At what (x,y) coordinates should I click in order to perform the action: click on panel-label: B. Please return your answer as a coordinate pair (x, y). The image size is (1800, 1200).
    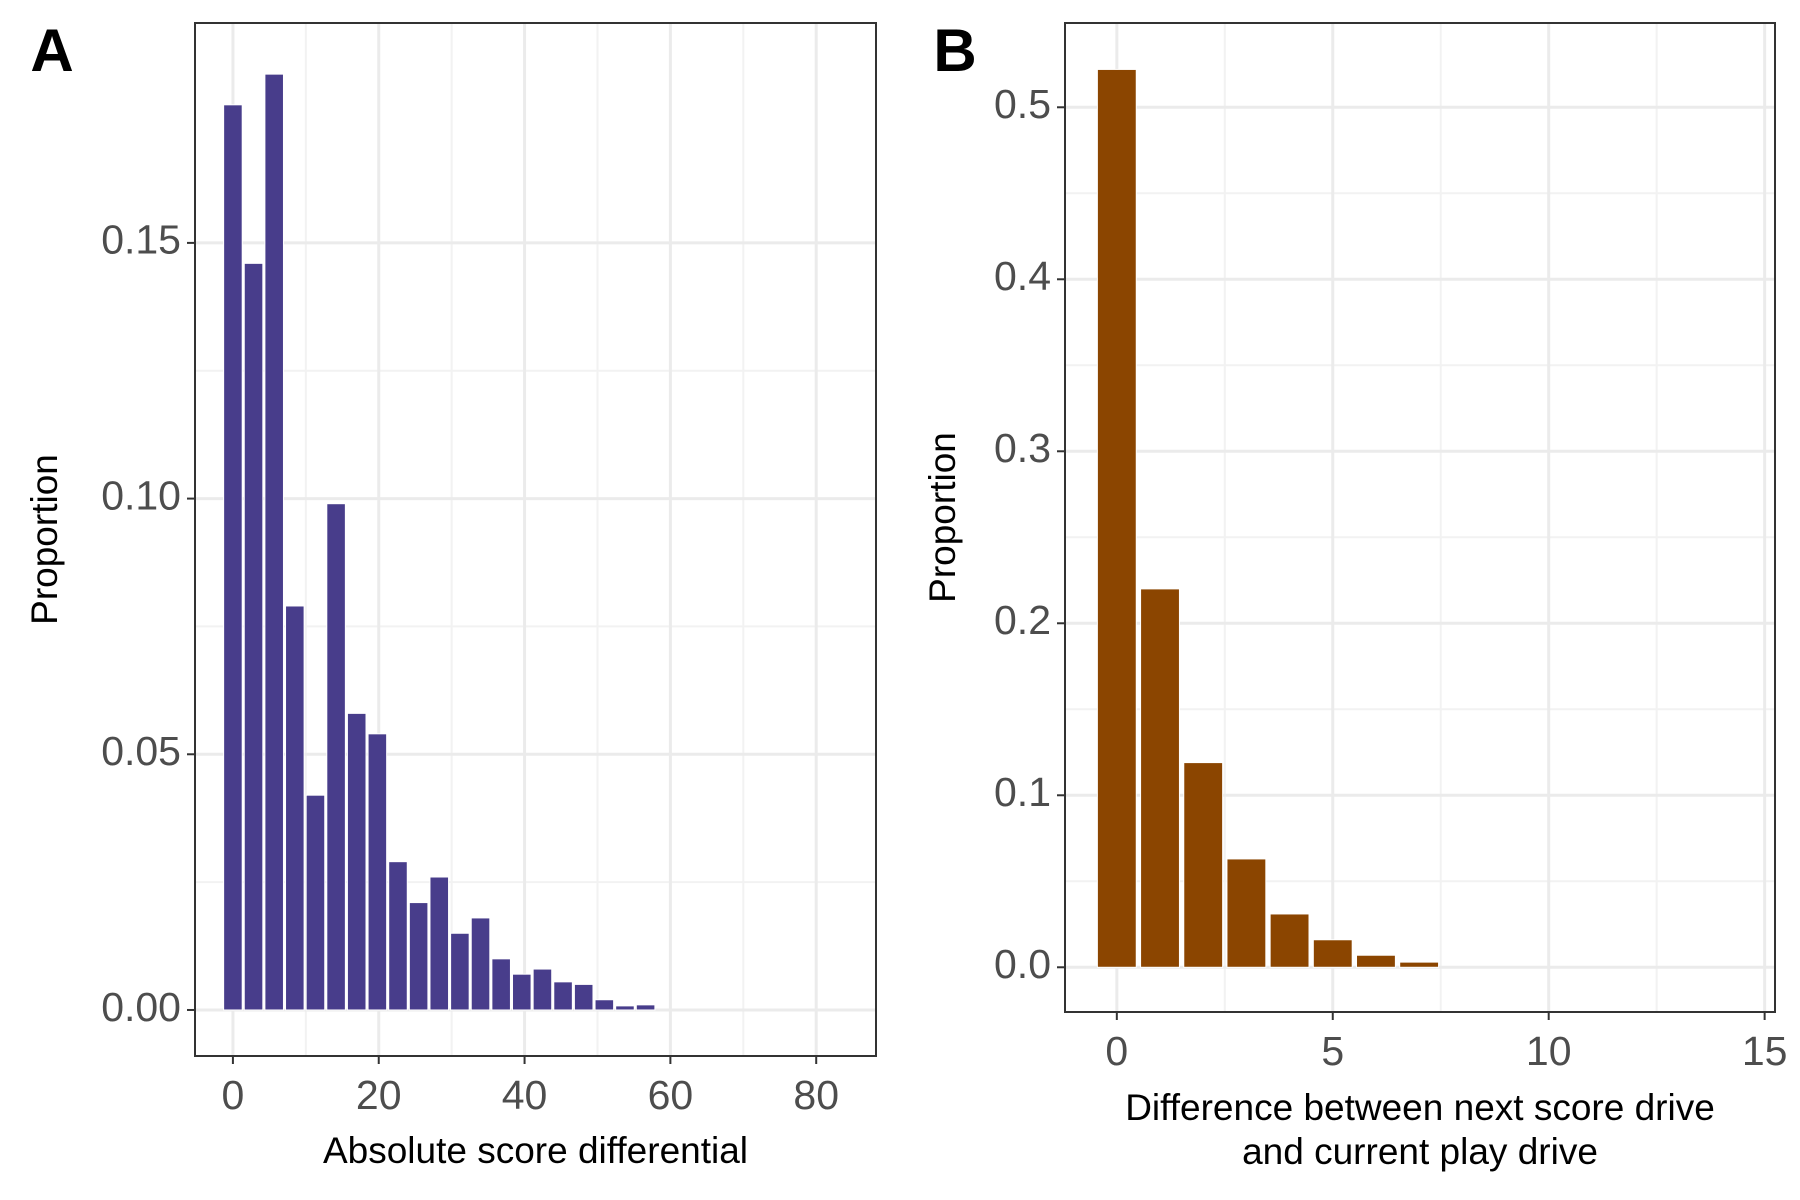
    Looking at the image, I should click on (954, 50).